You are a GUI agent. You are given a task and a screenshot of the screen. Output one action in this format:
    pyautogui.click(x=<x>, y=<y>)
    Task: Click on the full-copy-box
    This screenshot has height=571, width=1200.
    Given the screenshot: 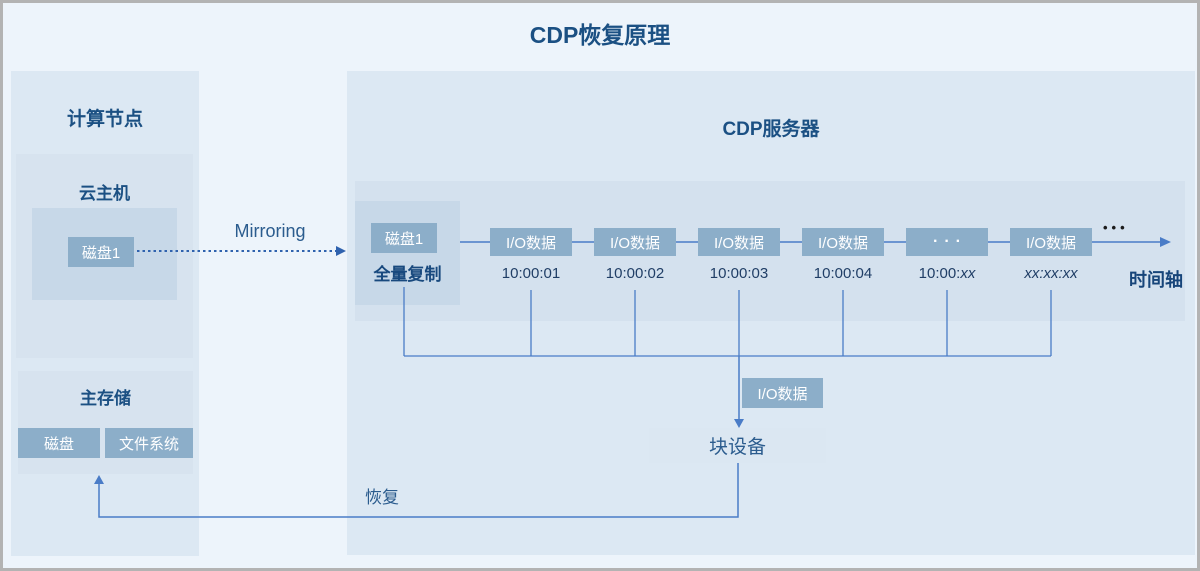 What is the action you would take?
    pyautogui.click(x=407, y=253)
    